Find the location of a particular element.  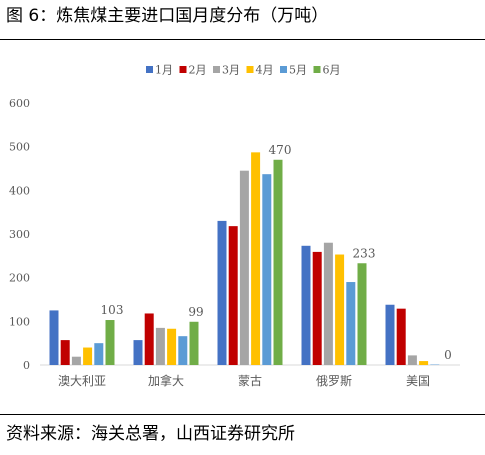

legend-label: 1月 is located at coordinates (164, 70).